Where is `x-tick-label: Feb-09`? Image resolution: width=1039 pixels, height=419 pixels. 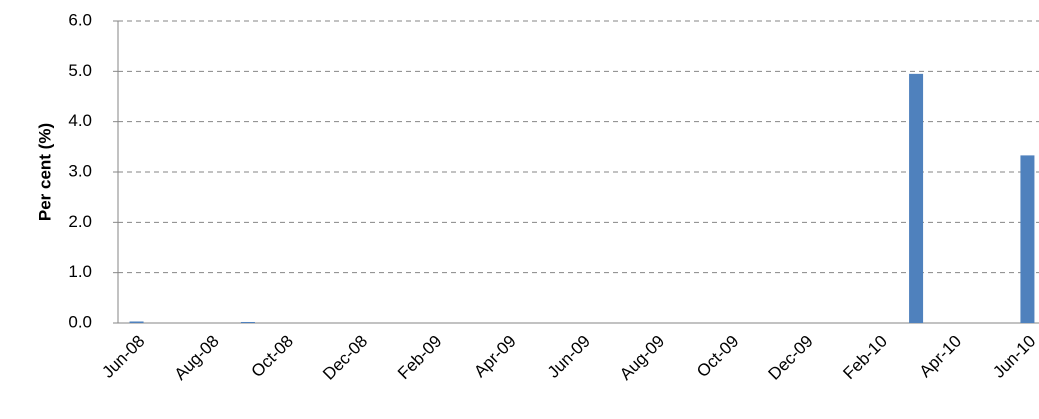 x-tick-label: Feb-09 is located at coordinates (420, 358).